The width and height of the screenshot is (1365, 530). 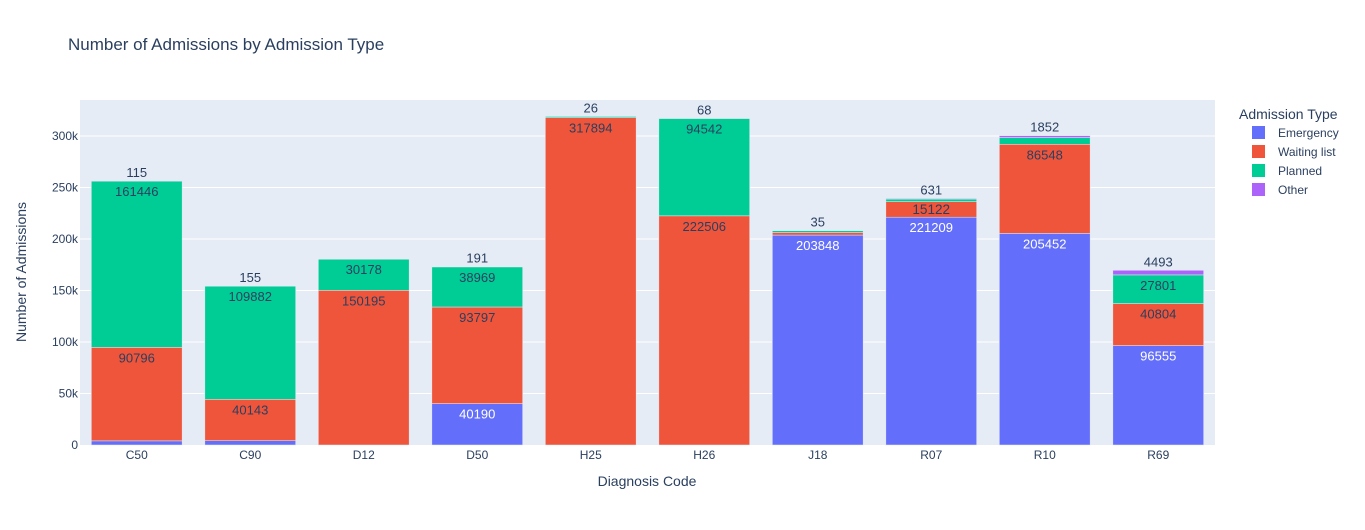 What do you see at coordinates (931, 227) in the screenshot?
I see `data-label: 221209` at bounding box center [931, 227].